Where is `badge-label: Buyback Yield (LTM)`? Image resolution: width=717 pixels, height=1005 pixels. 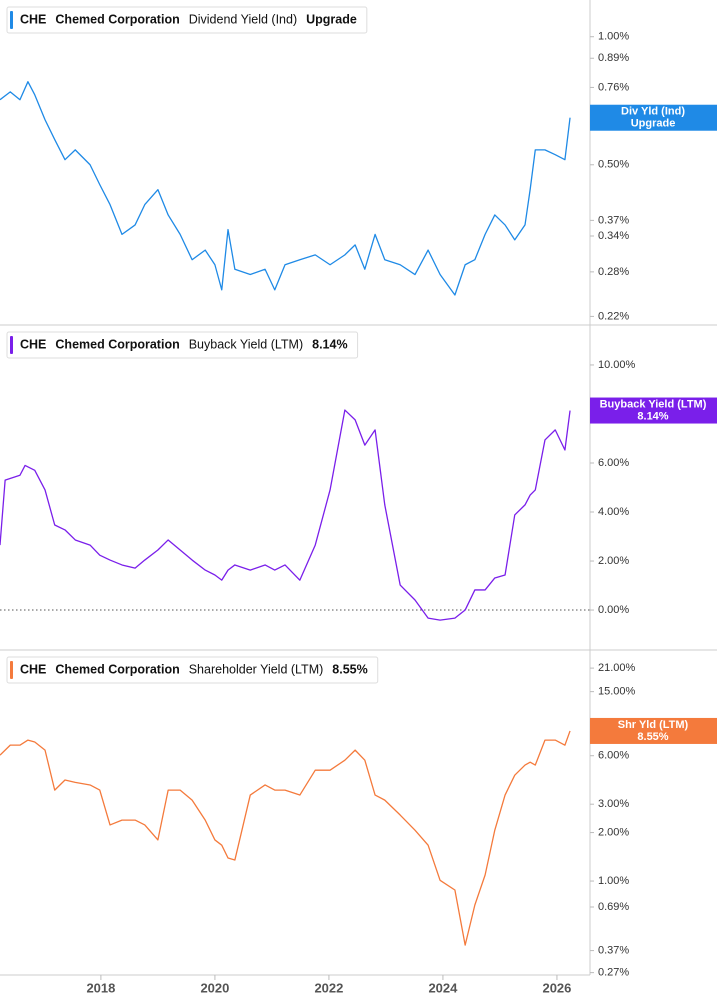 badge-label: Buyback Yield (LTM) is located at coordinates (653, 404).